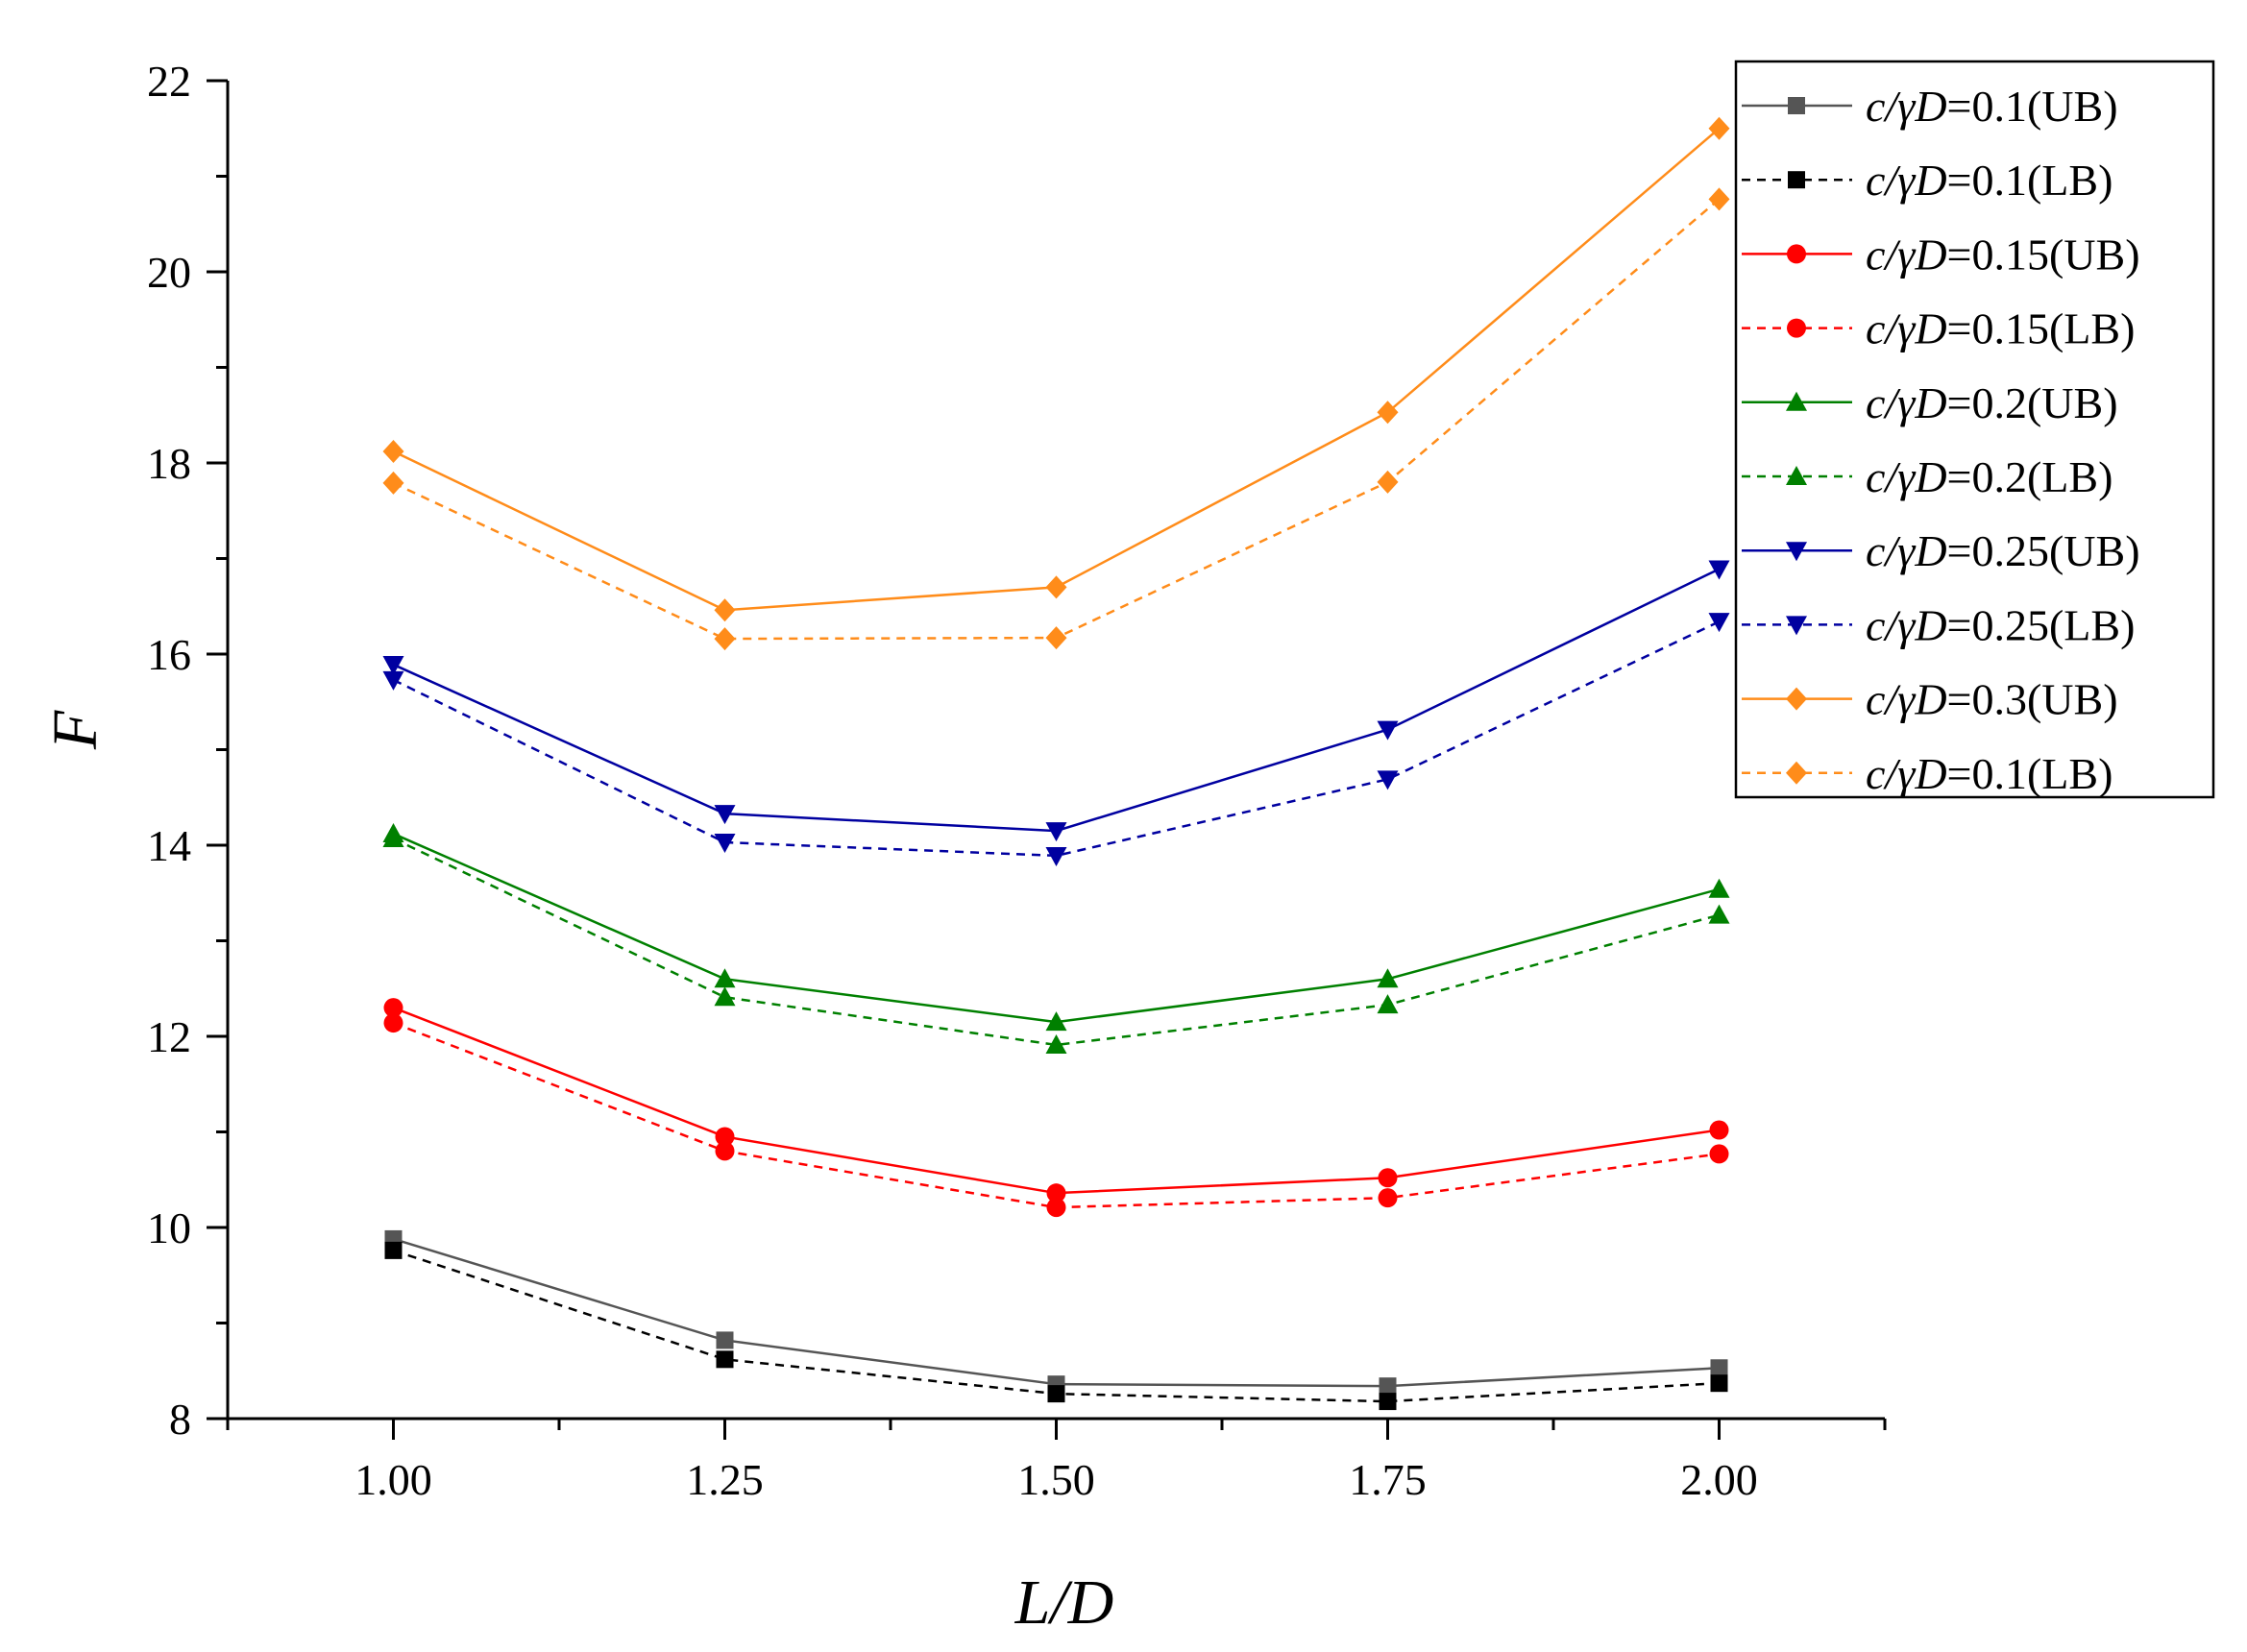 The height and width of the screenshot is (1652, 2247). I want to click on legend-item: c/γD=0.25(UB), so click(1941, 550).